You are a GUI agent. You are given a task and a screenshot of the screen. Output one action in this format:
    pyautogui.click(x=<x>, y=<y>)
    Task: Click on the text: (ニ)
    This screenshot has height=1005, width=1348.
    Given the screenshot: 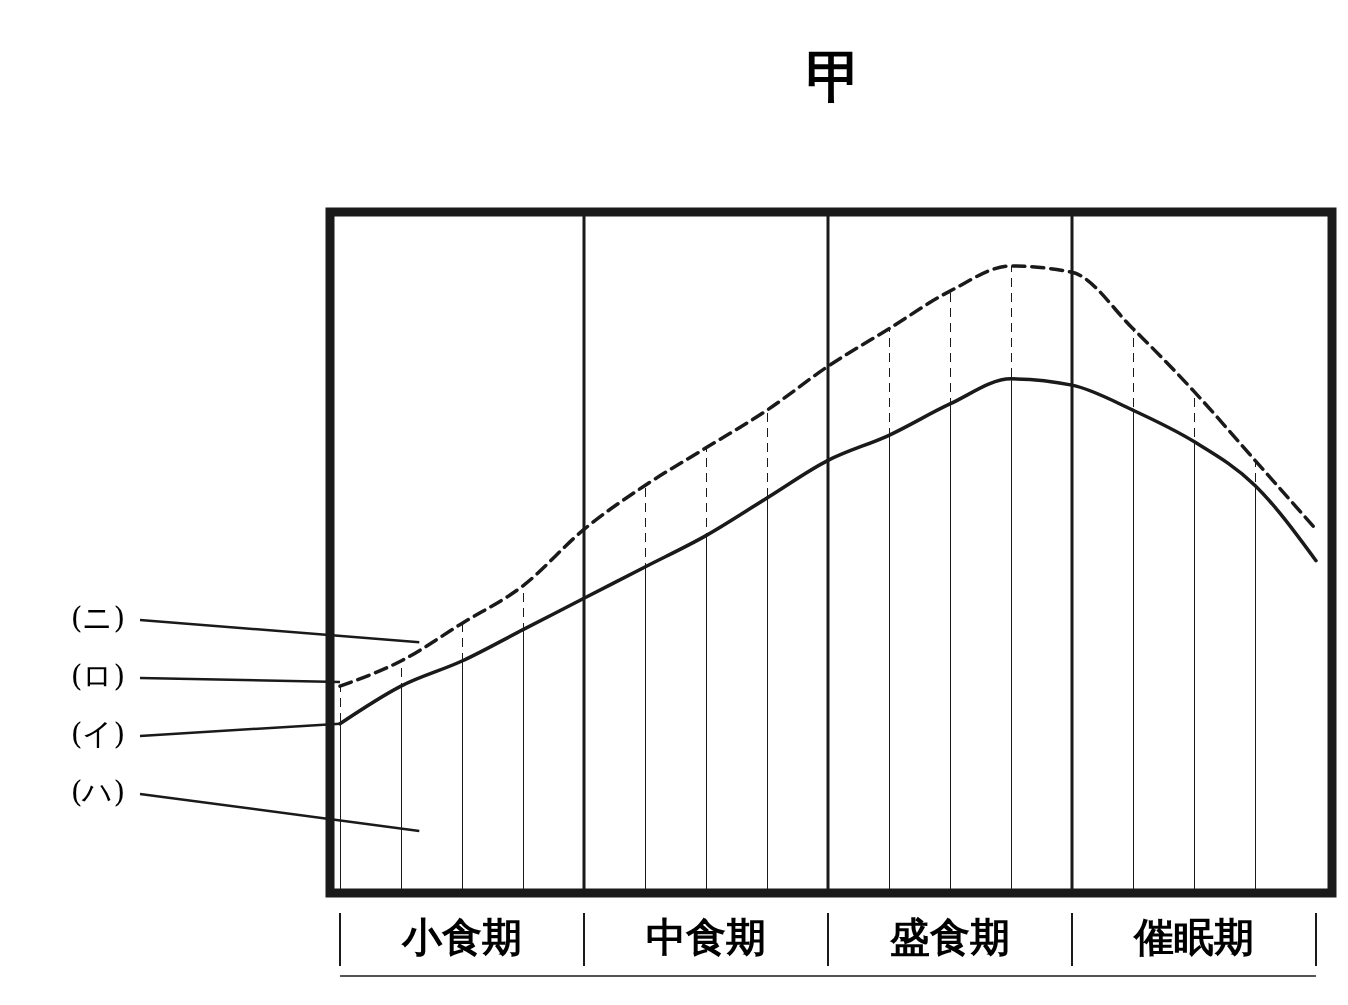 What is the action you would take?
    pyautogui.click(x=98, y=617)
    